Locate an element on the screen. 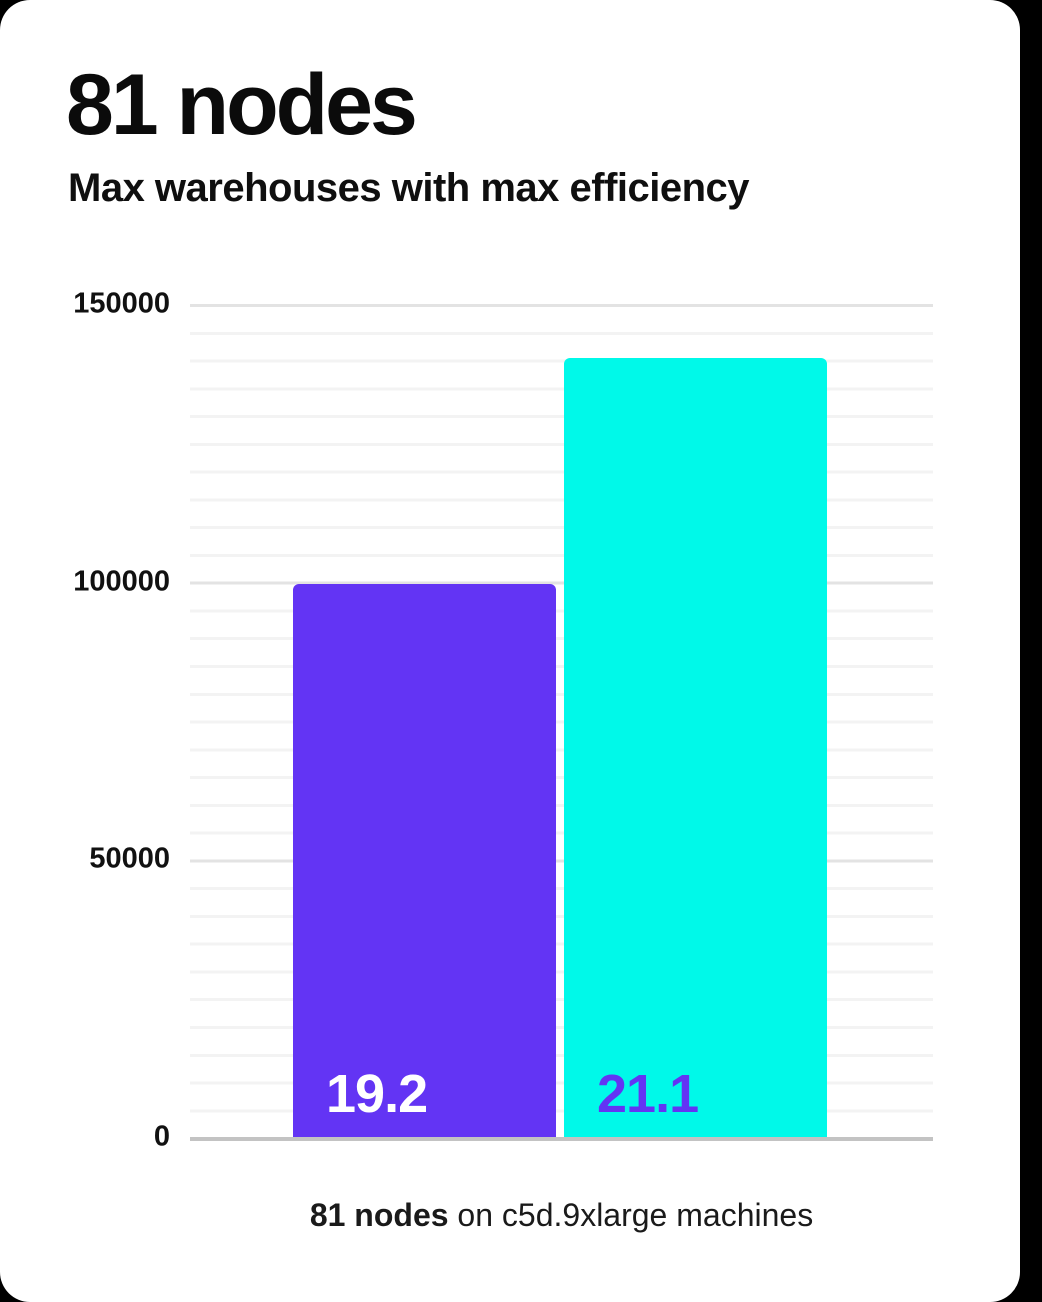  page-title: 81 nodes is located at coordinates (242, 105).